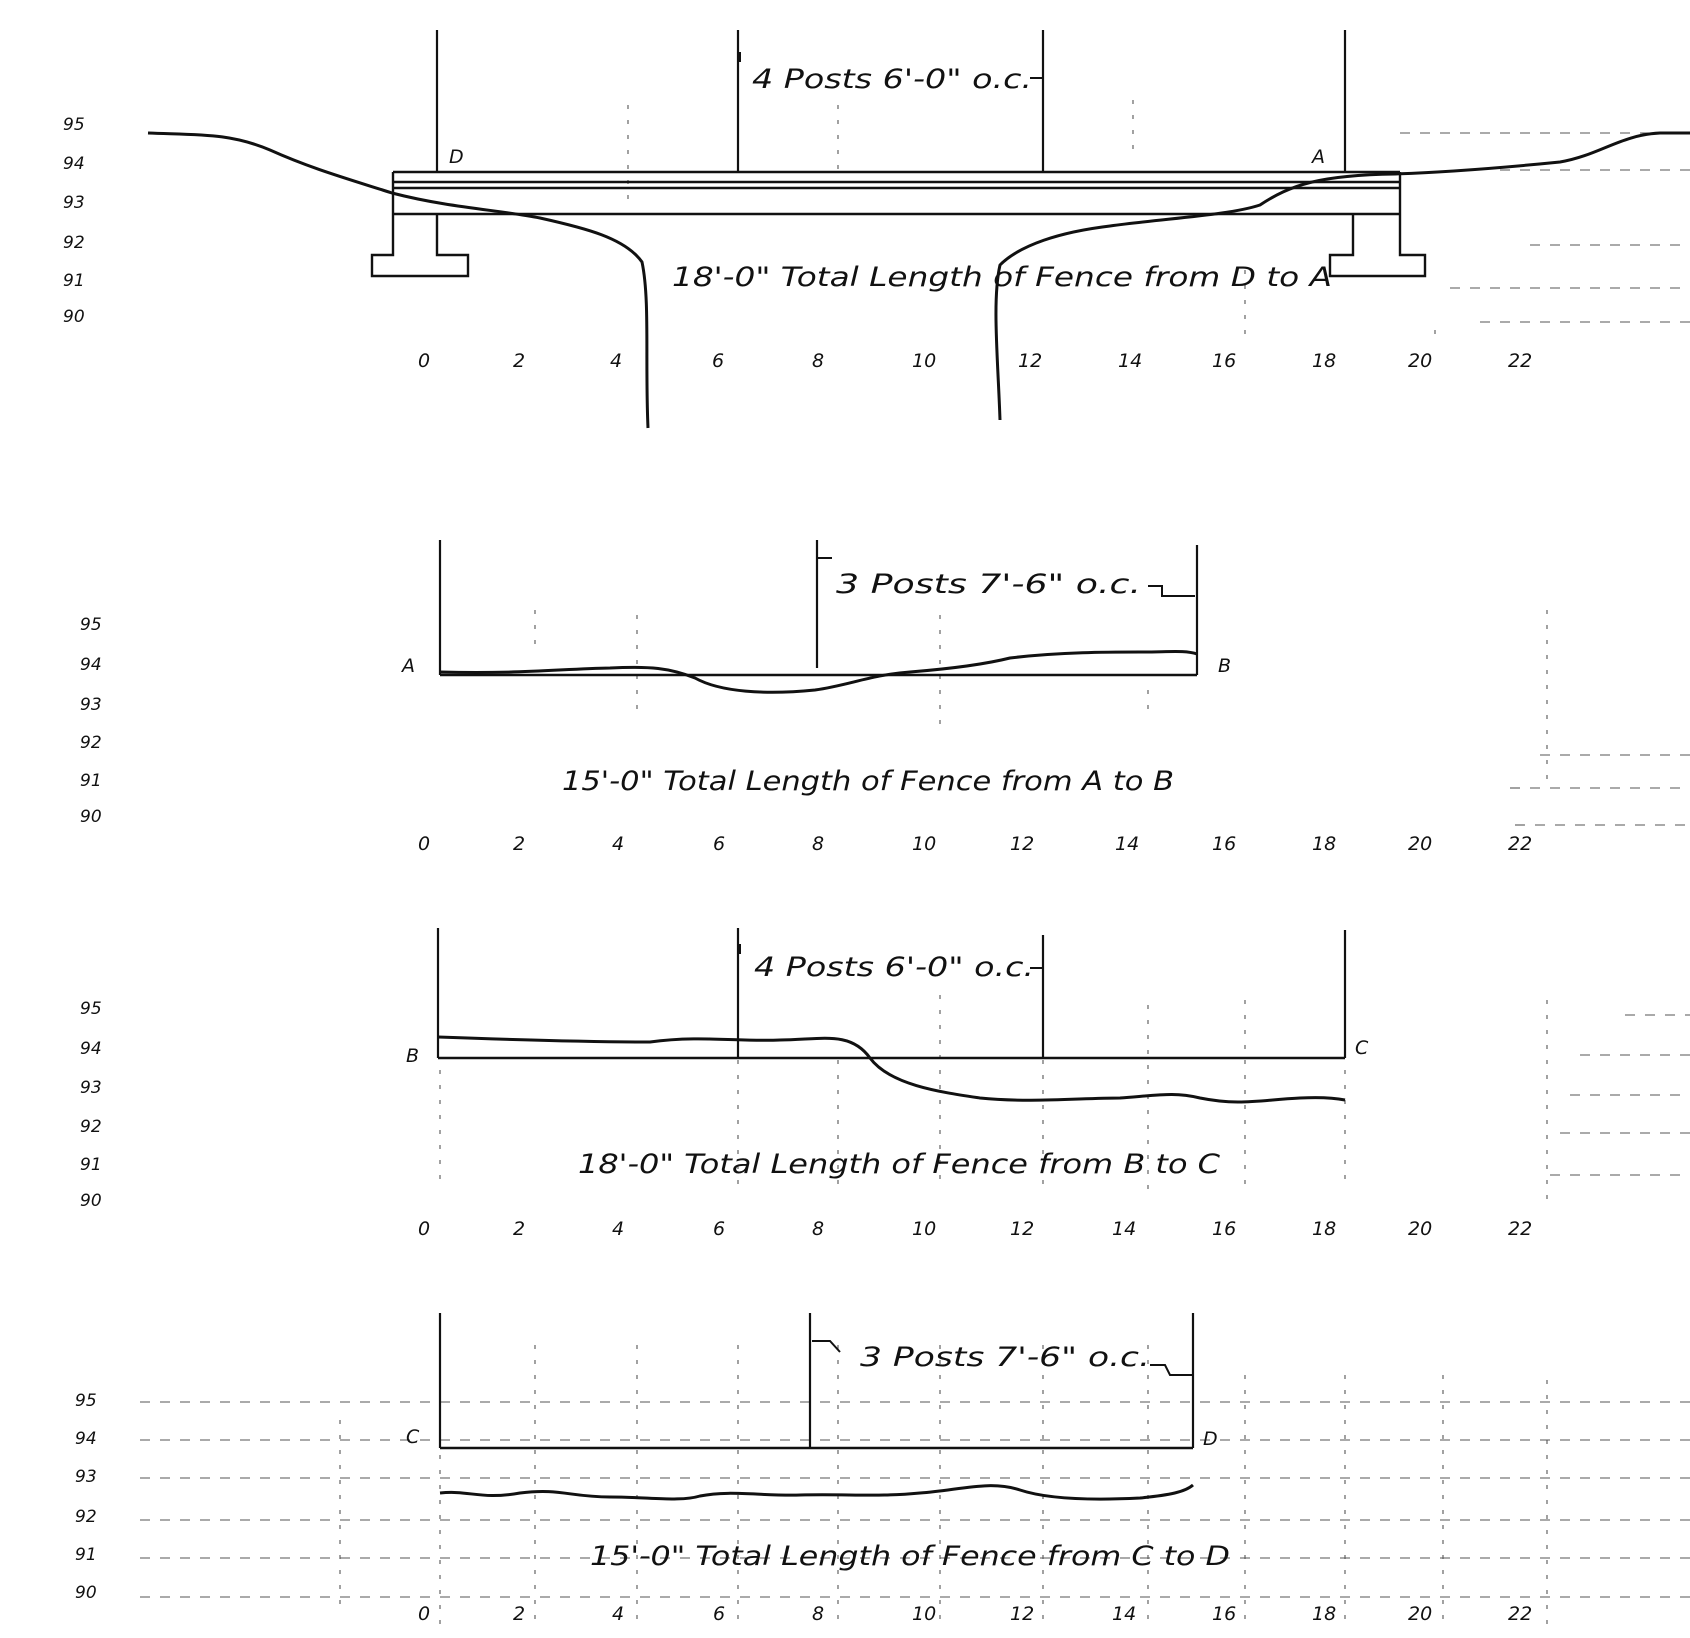 The width and height of the screenshot is (1690, 1638). What do you see at coordinates (1377, 246) in the screenshot?
I see `footing-right` at bounding box center [1377, 246].